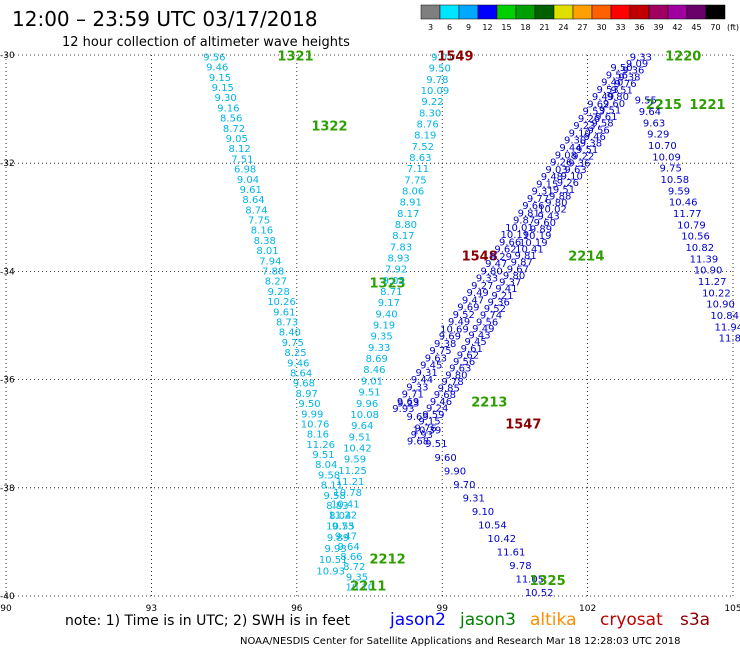  I want to click on wave-height-value: 7.94, so click(270, 261).